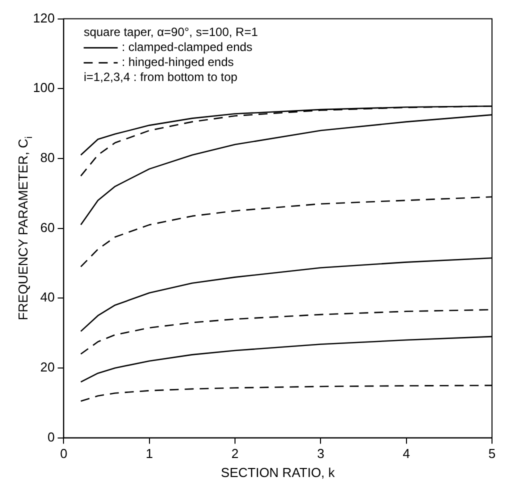 The width and height of the screenshot is (508, 489). I want to click on y-tick-label: 60, so click(47, 227).